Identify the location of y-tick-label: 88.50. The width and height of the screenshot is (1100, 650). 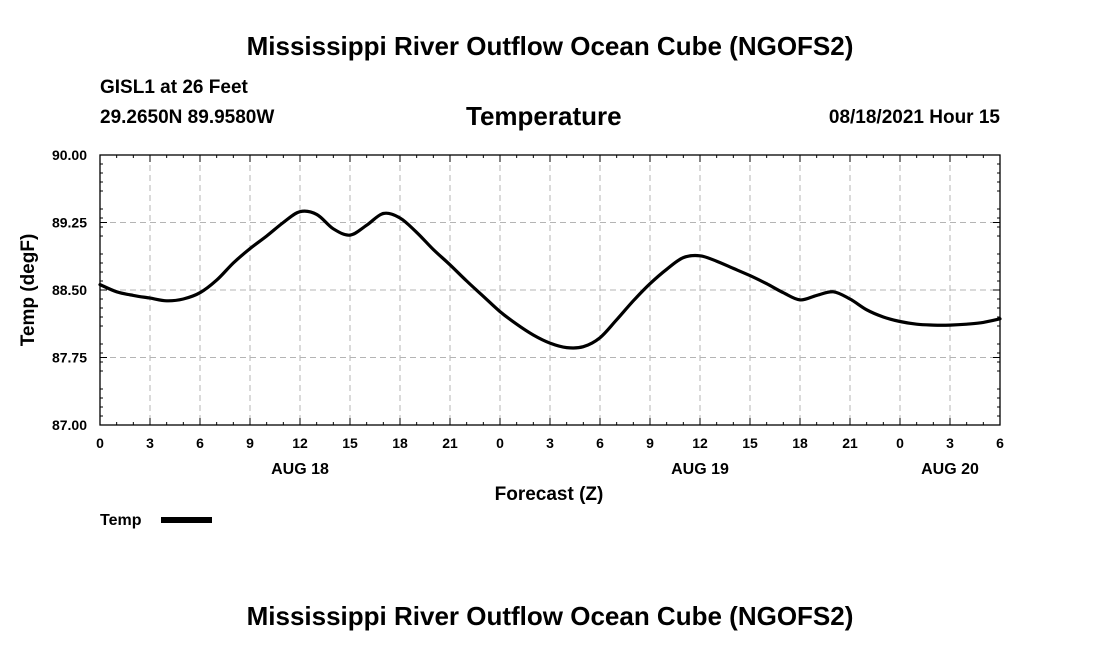
(69, 290).